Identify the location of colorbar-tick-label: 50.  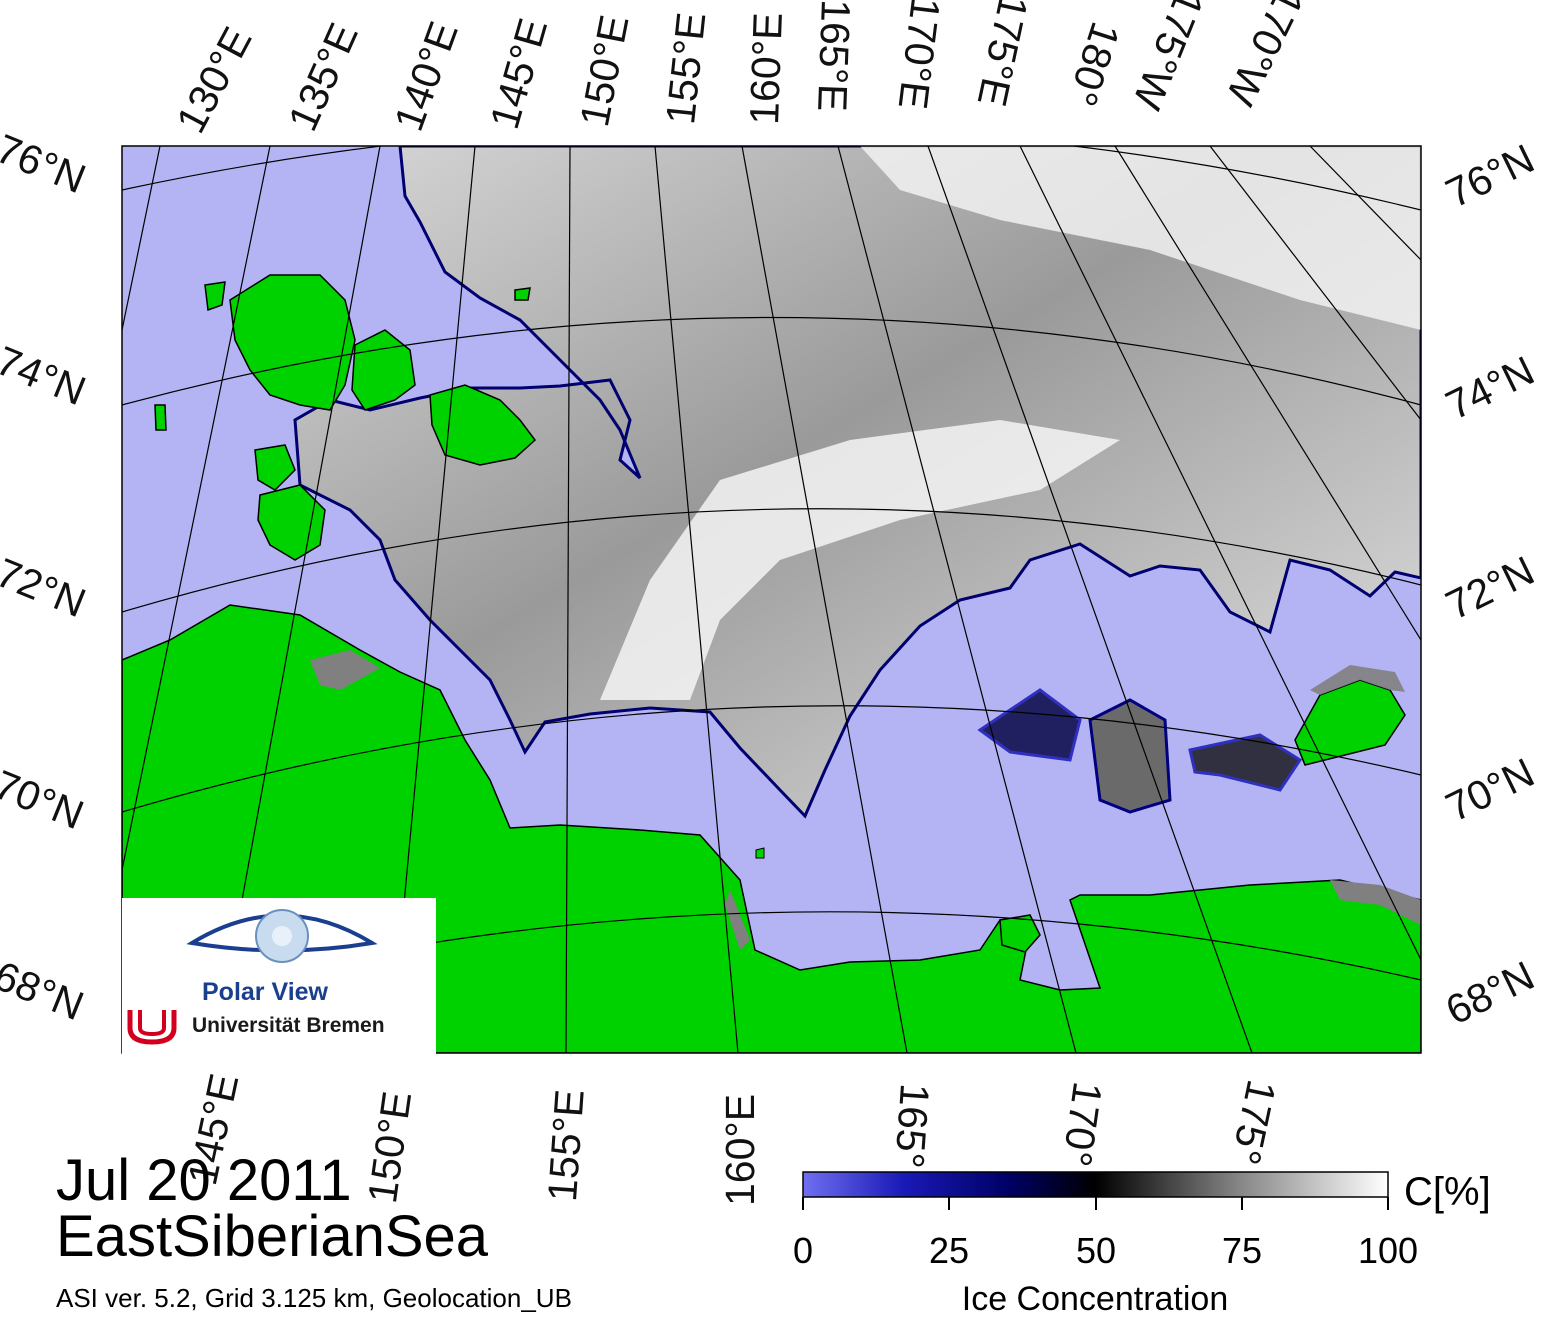
(1096, 1250).